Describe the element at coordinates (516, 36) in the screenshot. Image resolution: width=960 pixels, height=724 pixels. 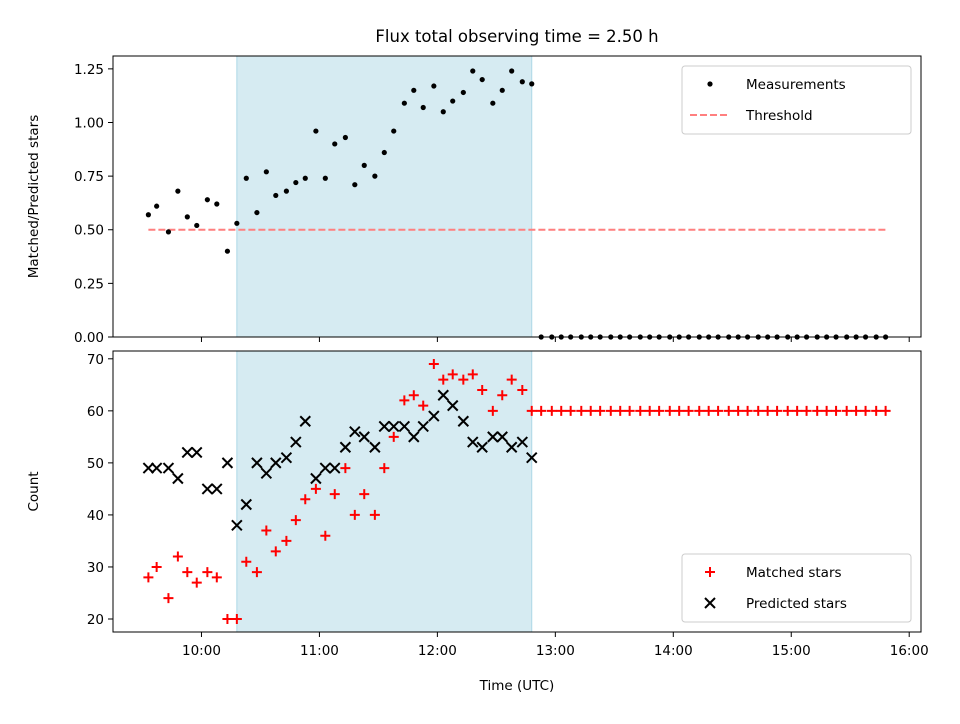
I see `chart-title: Flux total observing time = 2.50 h` at that location.